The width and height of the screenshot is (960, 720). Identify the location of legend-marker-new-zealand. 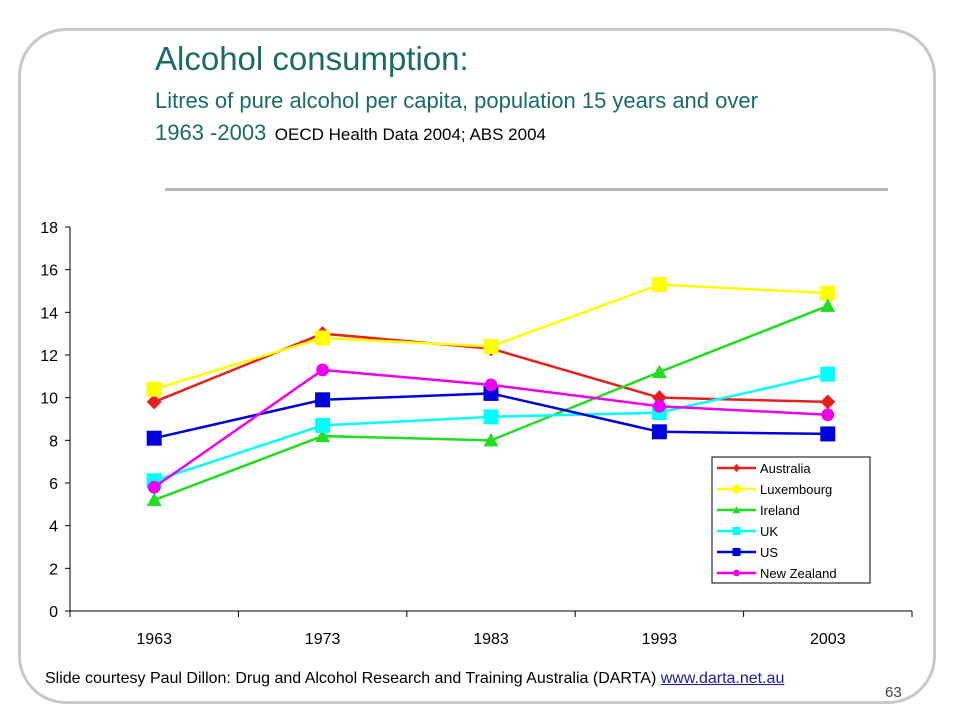
(736, 573).